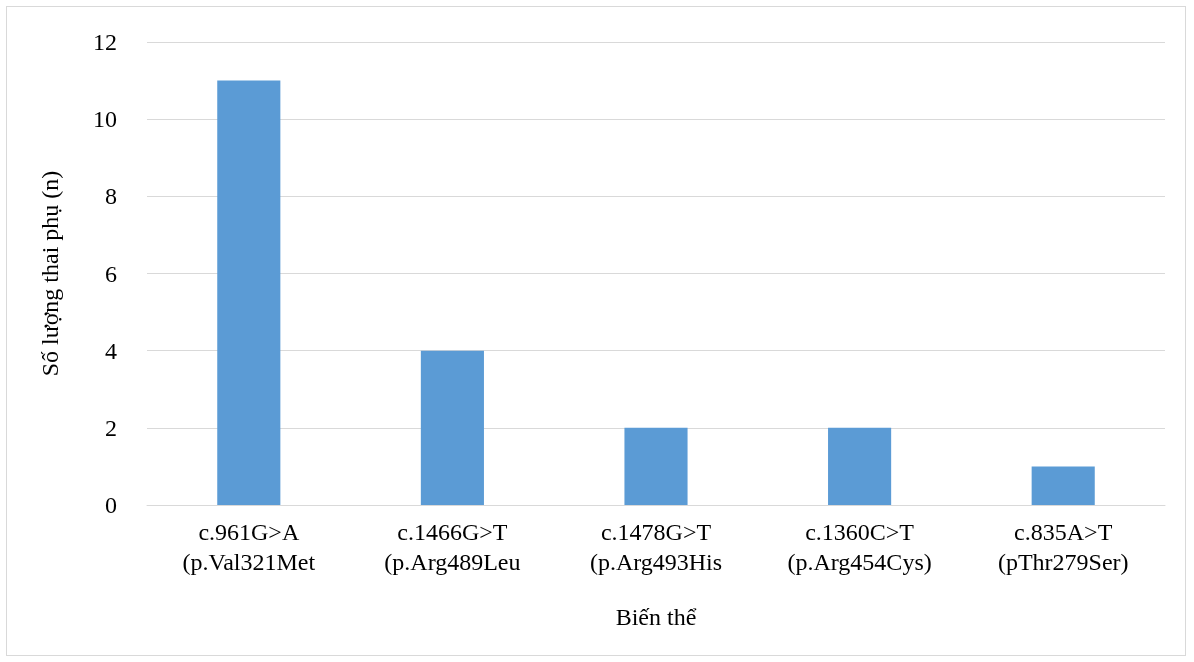 This screenshot has height=662, width=1194. Describe the element at coordinates (656, 547) in the screenshot. I see `x-tick-label: c.1478G>T (p.Arg493His` at that location.